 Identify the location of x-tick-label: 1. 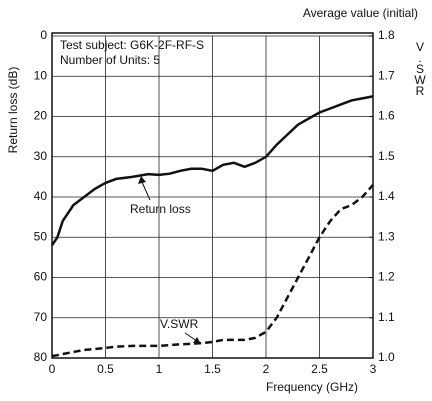
(159, 369).